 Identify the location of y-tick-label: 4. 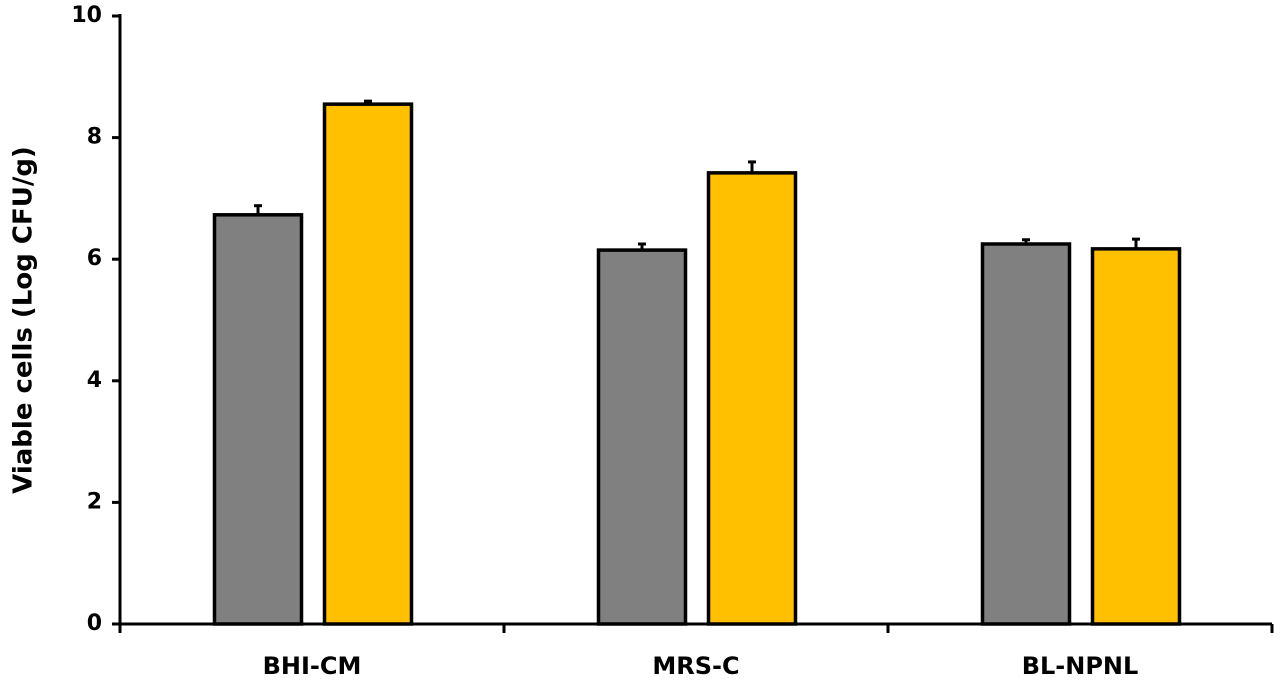
(94, 380).